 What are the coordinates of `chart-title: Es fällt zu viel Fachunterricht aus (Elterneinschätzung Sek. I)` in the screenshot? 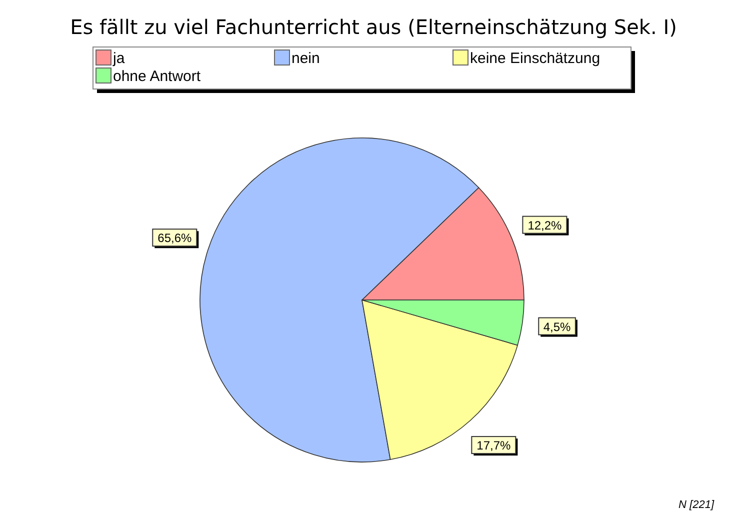 It's located at (373, 27).